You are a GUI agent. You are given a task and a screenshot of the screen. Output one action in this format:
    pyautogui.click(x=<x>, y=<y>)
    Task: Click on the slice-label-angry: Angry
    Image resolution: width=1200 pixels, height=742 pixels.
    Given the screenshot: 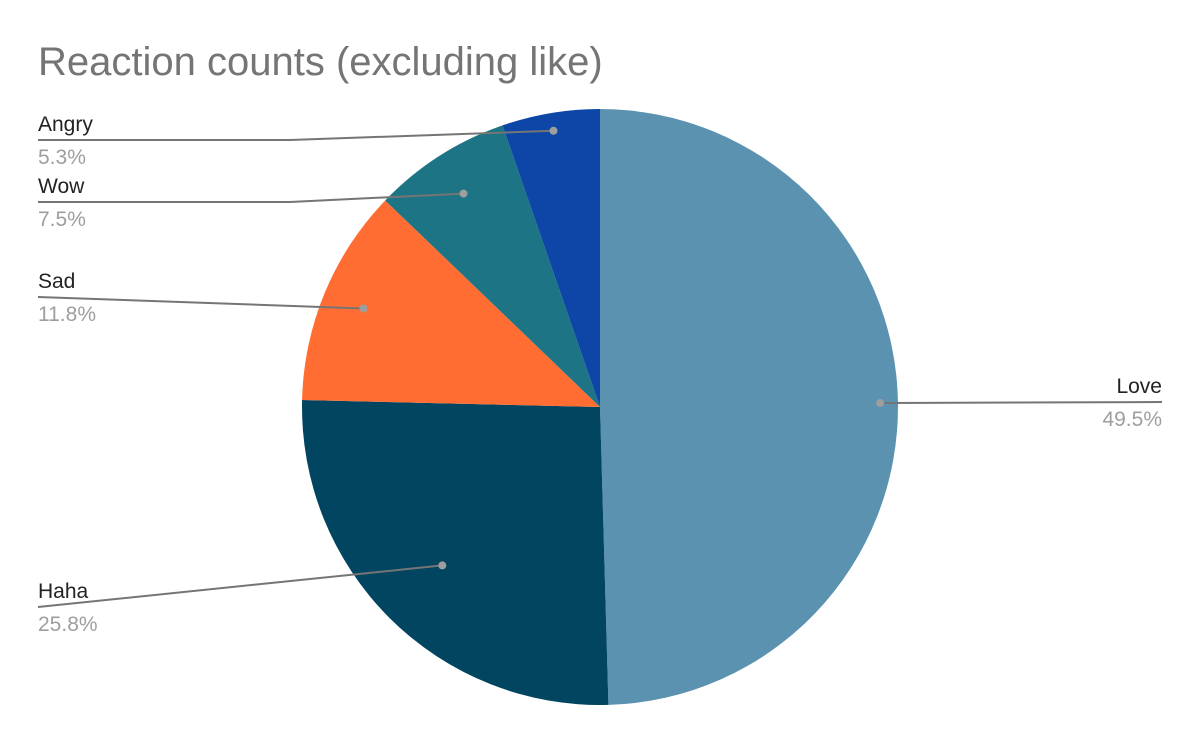 What is the action you would take?
    pyautogui.click(x=65, y=124)
    